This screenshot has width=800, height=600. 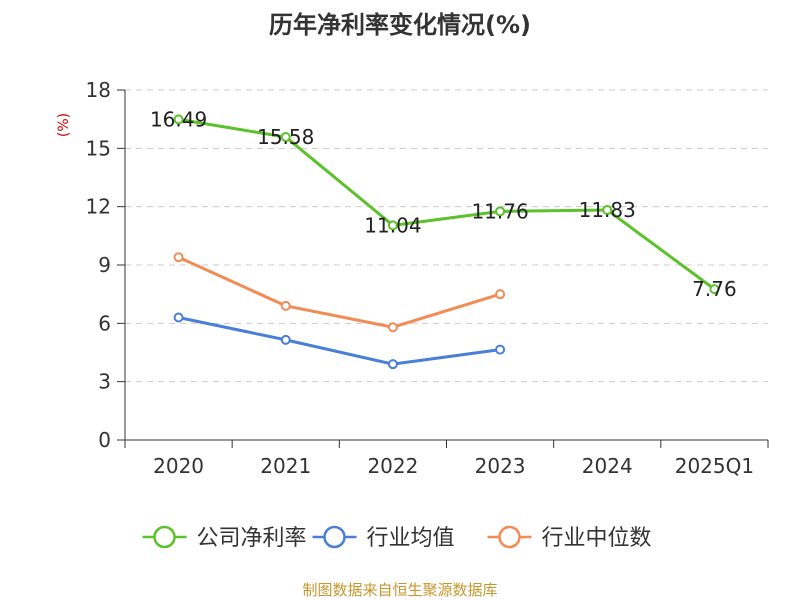 I want to click on x-tick-label: 2020, so click(x=178, y=466).